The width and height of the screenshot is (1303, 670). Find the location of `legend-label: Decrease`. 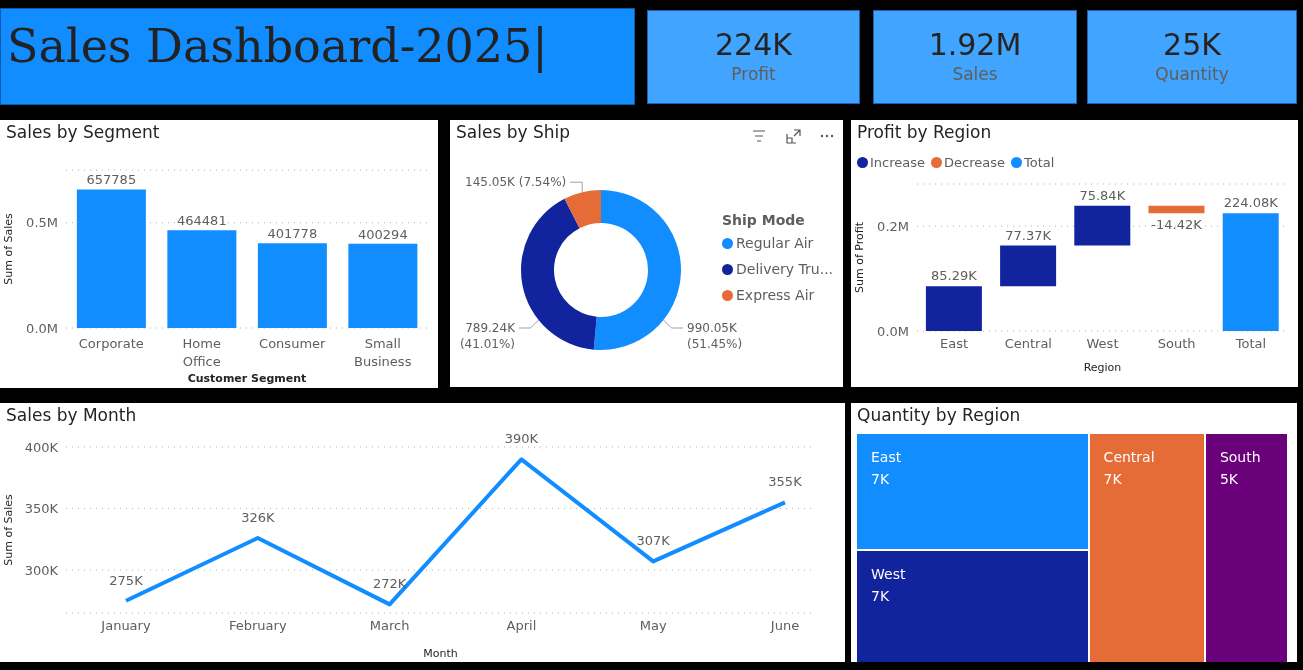

legend-label: Decrease is located at coordinates (974, 162).